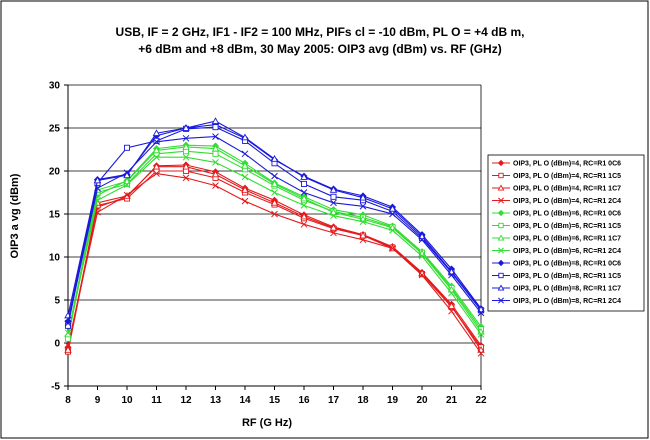 This screenshot has height=440, width=650. What do you see at coordinates (55, 387) in the screenshot?
I see `y-tick-label: -5` at bounding box center [55, 387].